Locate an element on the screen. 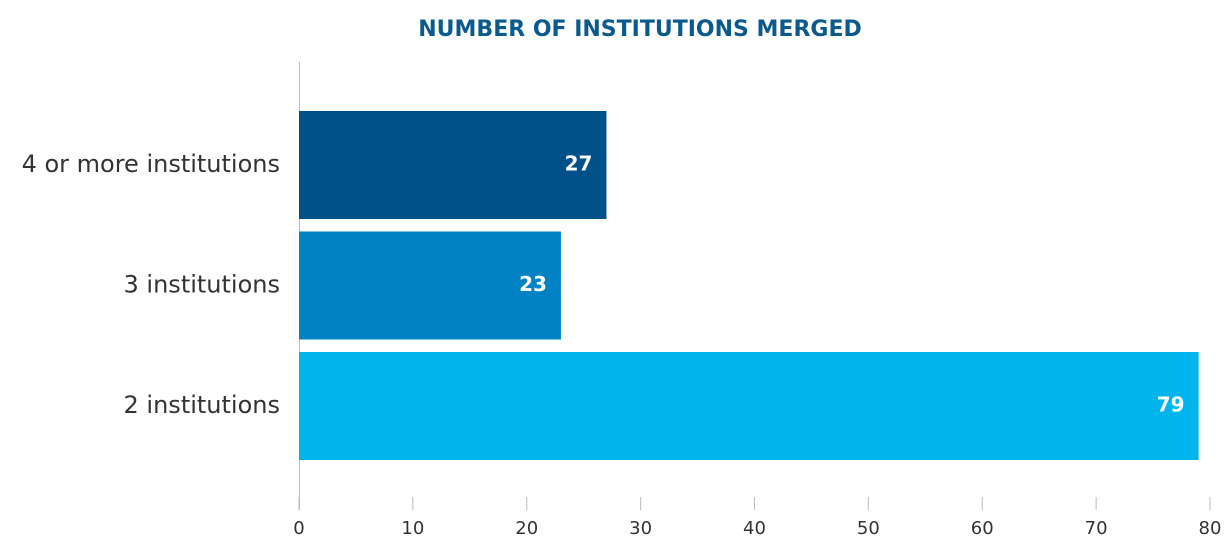 The height and width of the screenshot is (539, 1224). x-tick-label: 0 is located at coordinates (298, 528).